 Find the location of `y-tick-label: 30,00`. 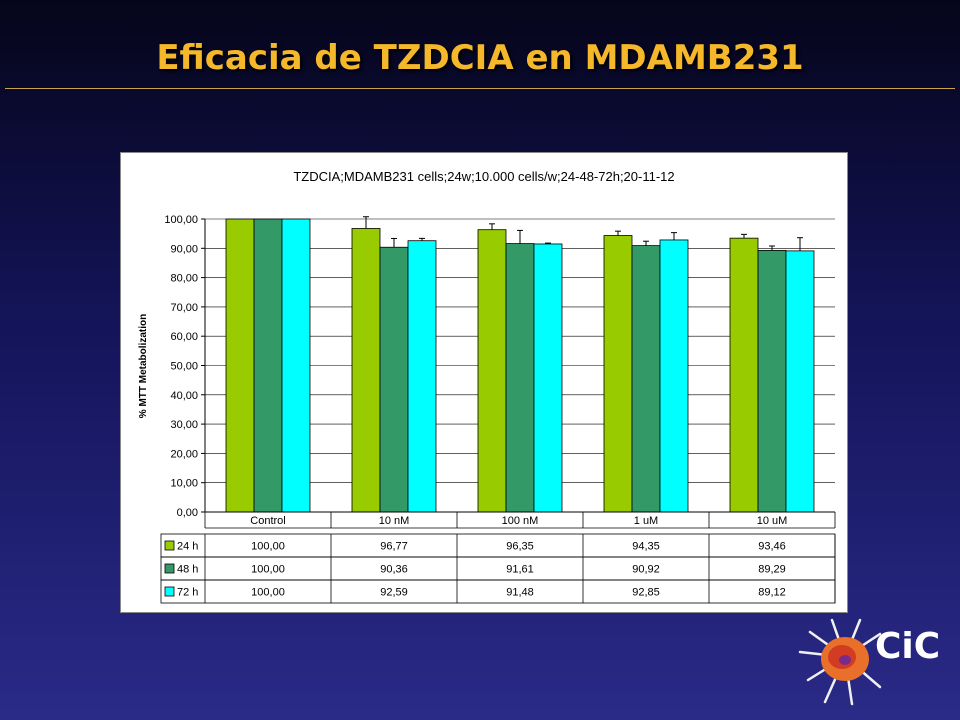

y-tick-label: 30,00 is located at coordinates (184, 425).